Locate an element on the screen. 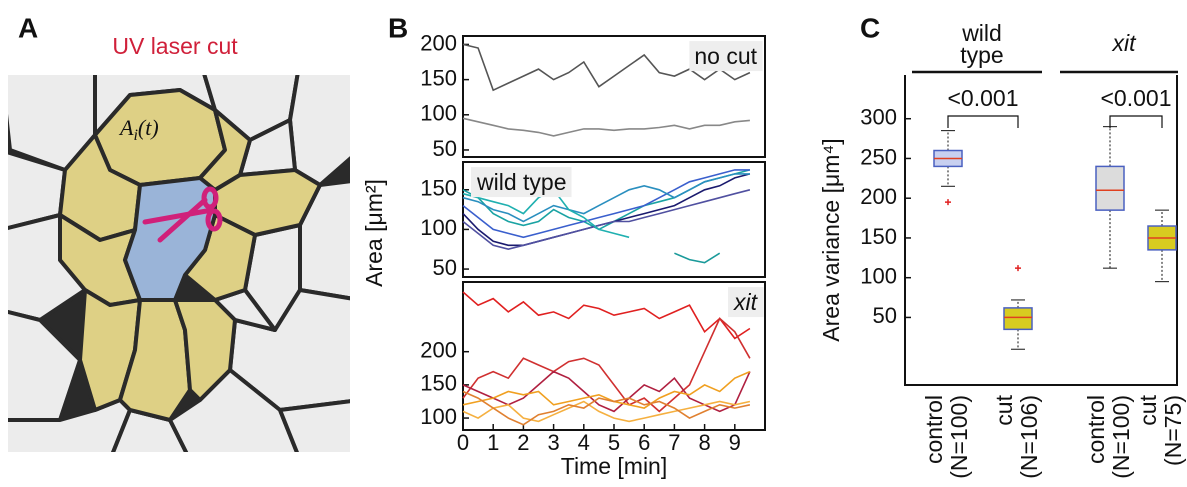 Image resolution: width=1187 pixels, height=487 pixels. category-count: (N=106) is located at coordinates (1029, 437).